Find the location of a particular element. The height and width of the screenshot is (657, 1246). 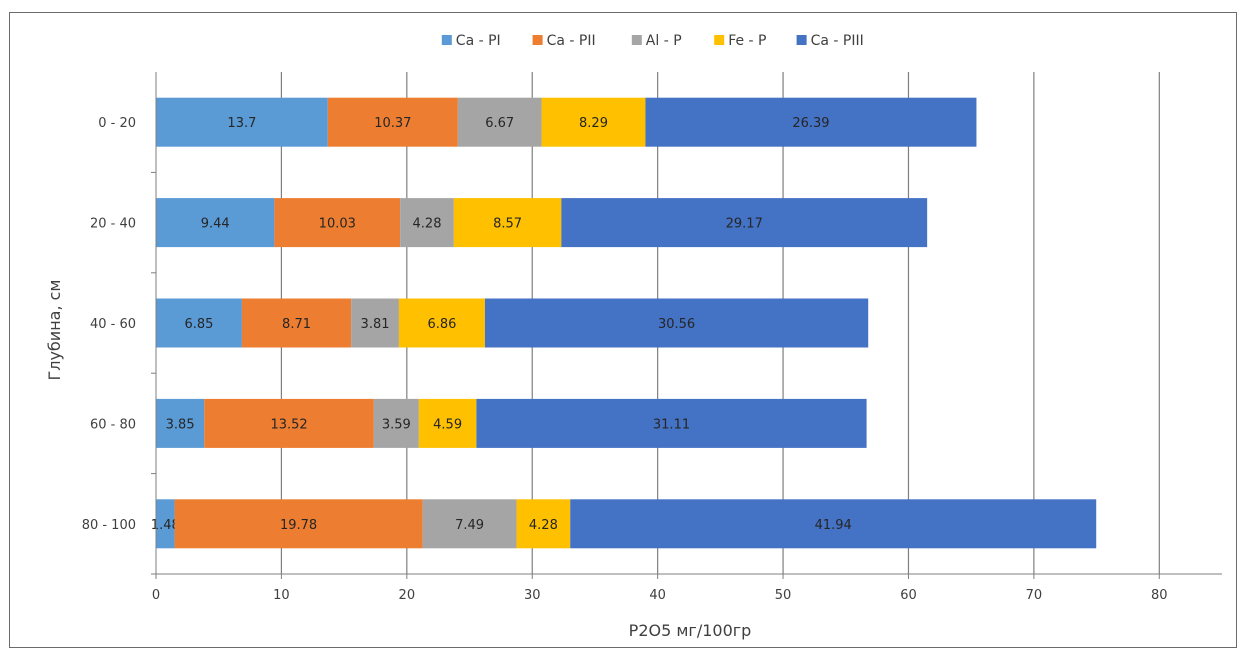

x-tick-label-30: 30 is located at coordinates (532, 595).